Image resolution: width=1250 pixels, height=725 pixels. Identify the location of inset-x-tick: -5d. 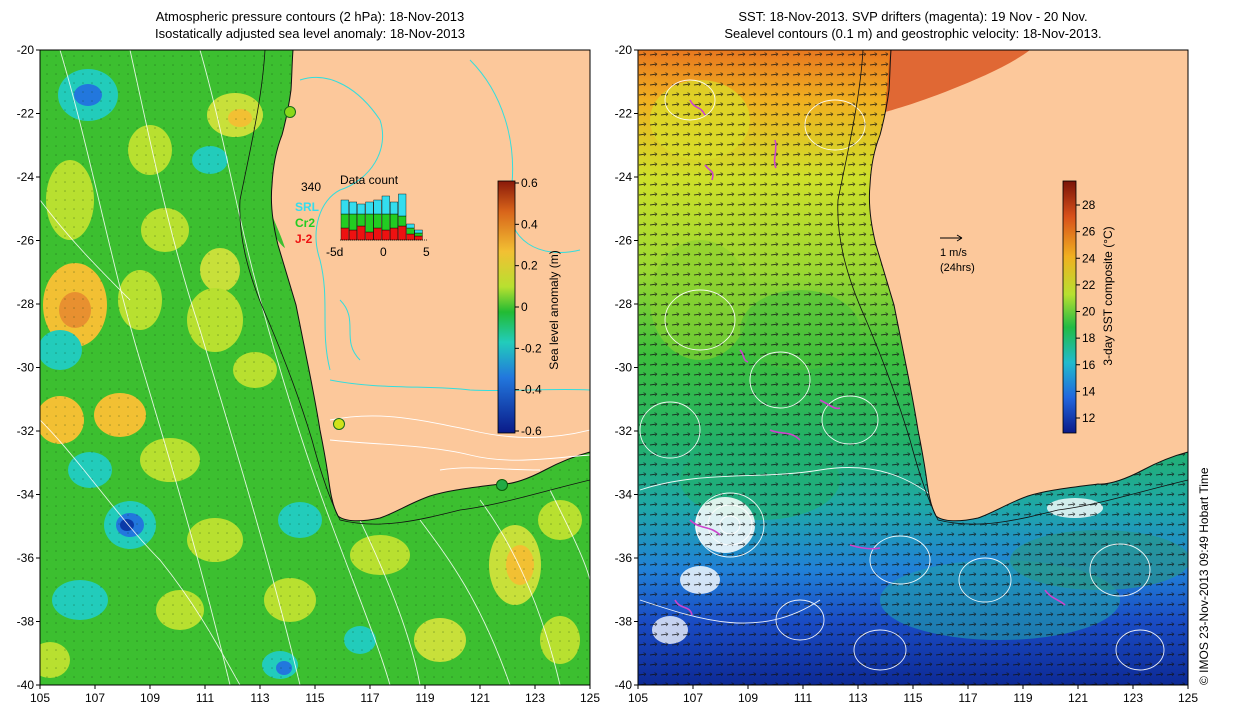
(334, 252).